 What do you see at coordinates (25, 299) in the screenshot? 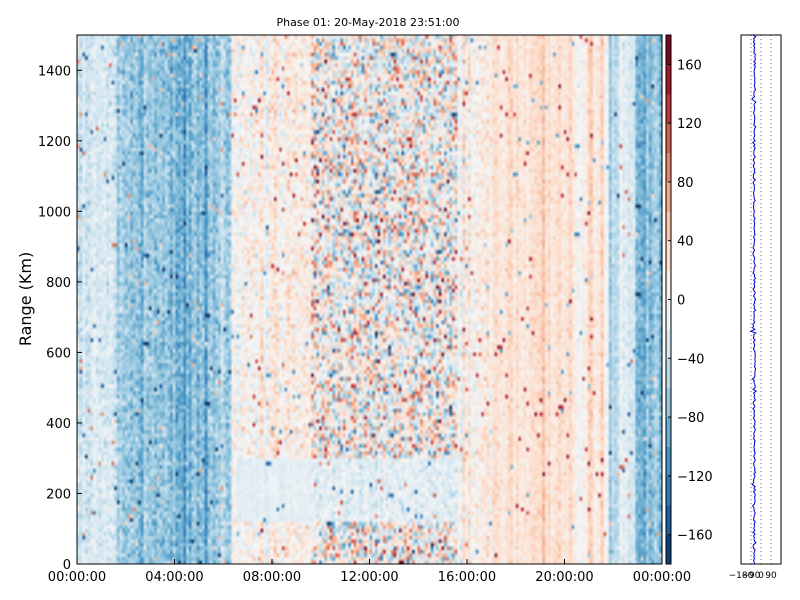
I see `y-axis-label: Range (Km)` at bounding box center [25, 299].